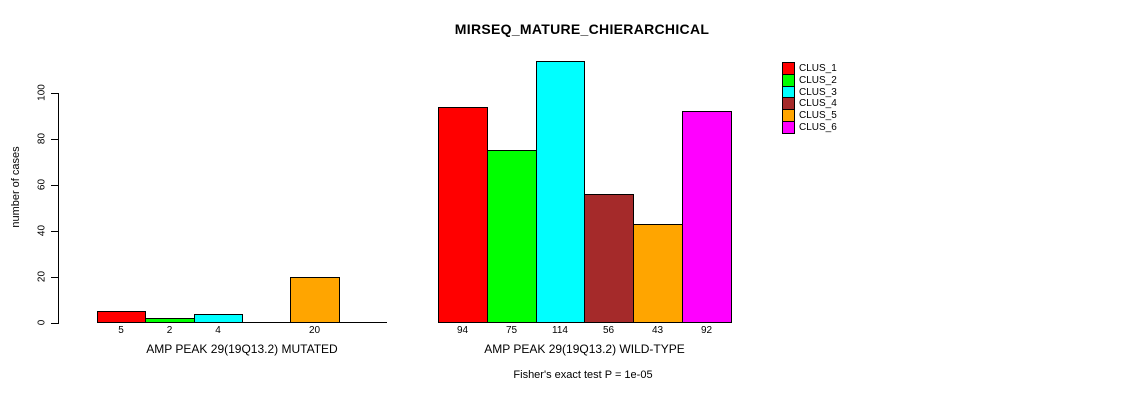 Image resolution: width=1140 pixels, height=400 pixels. Describe the element at coordinates (16, 187) in the screenshot. I see `y-axis-title: number of cases` at that location.